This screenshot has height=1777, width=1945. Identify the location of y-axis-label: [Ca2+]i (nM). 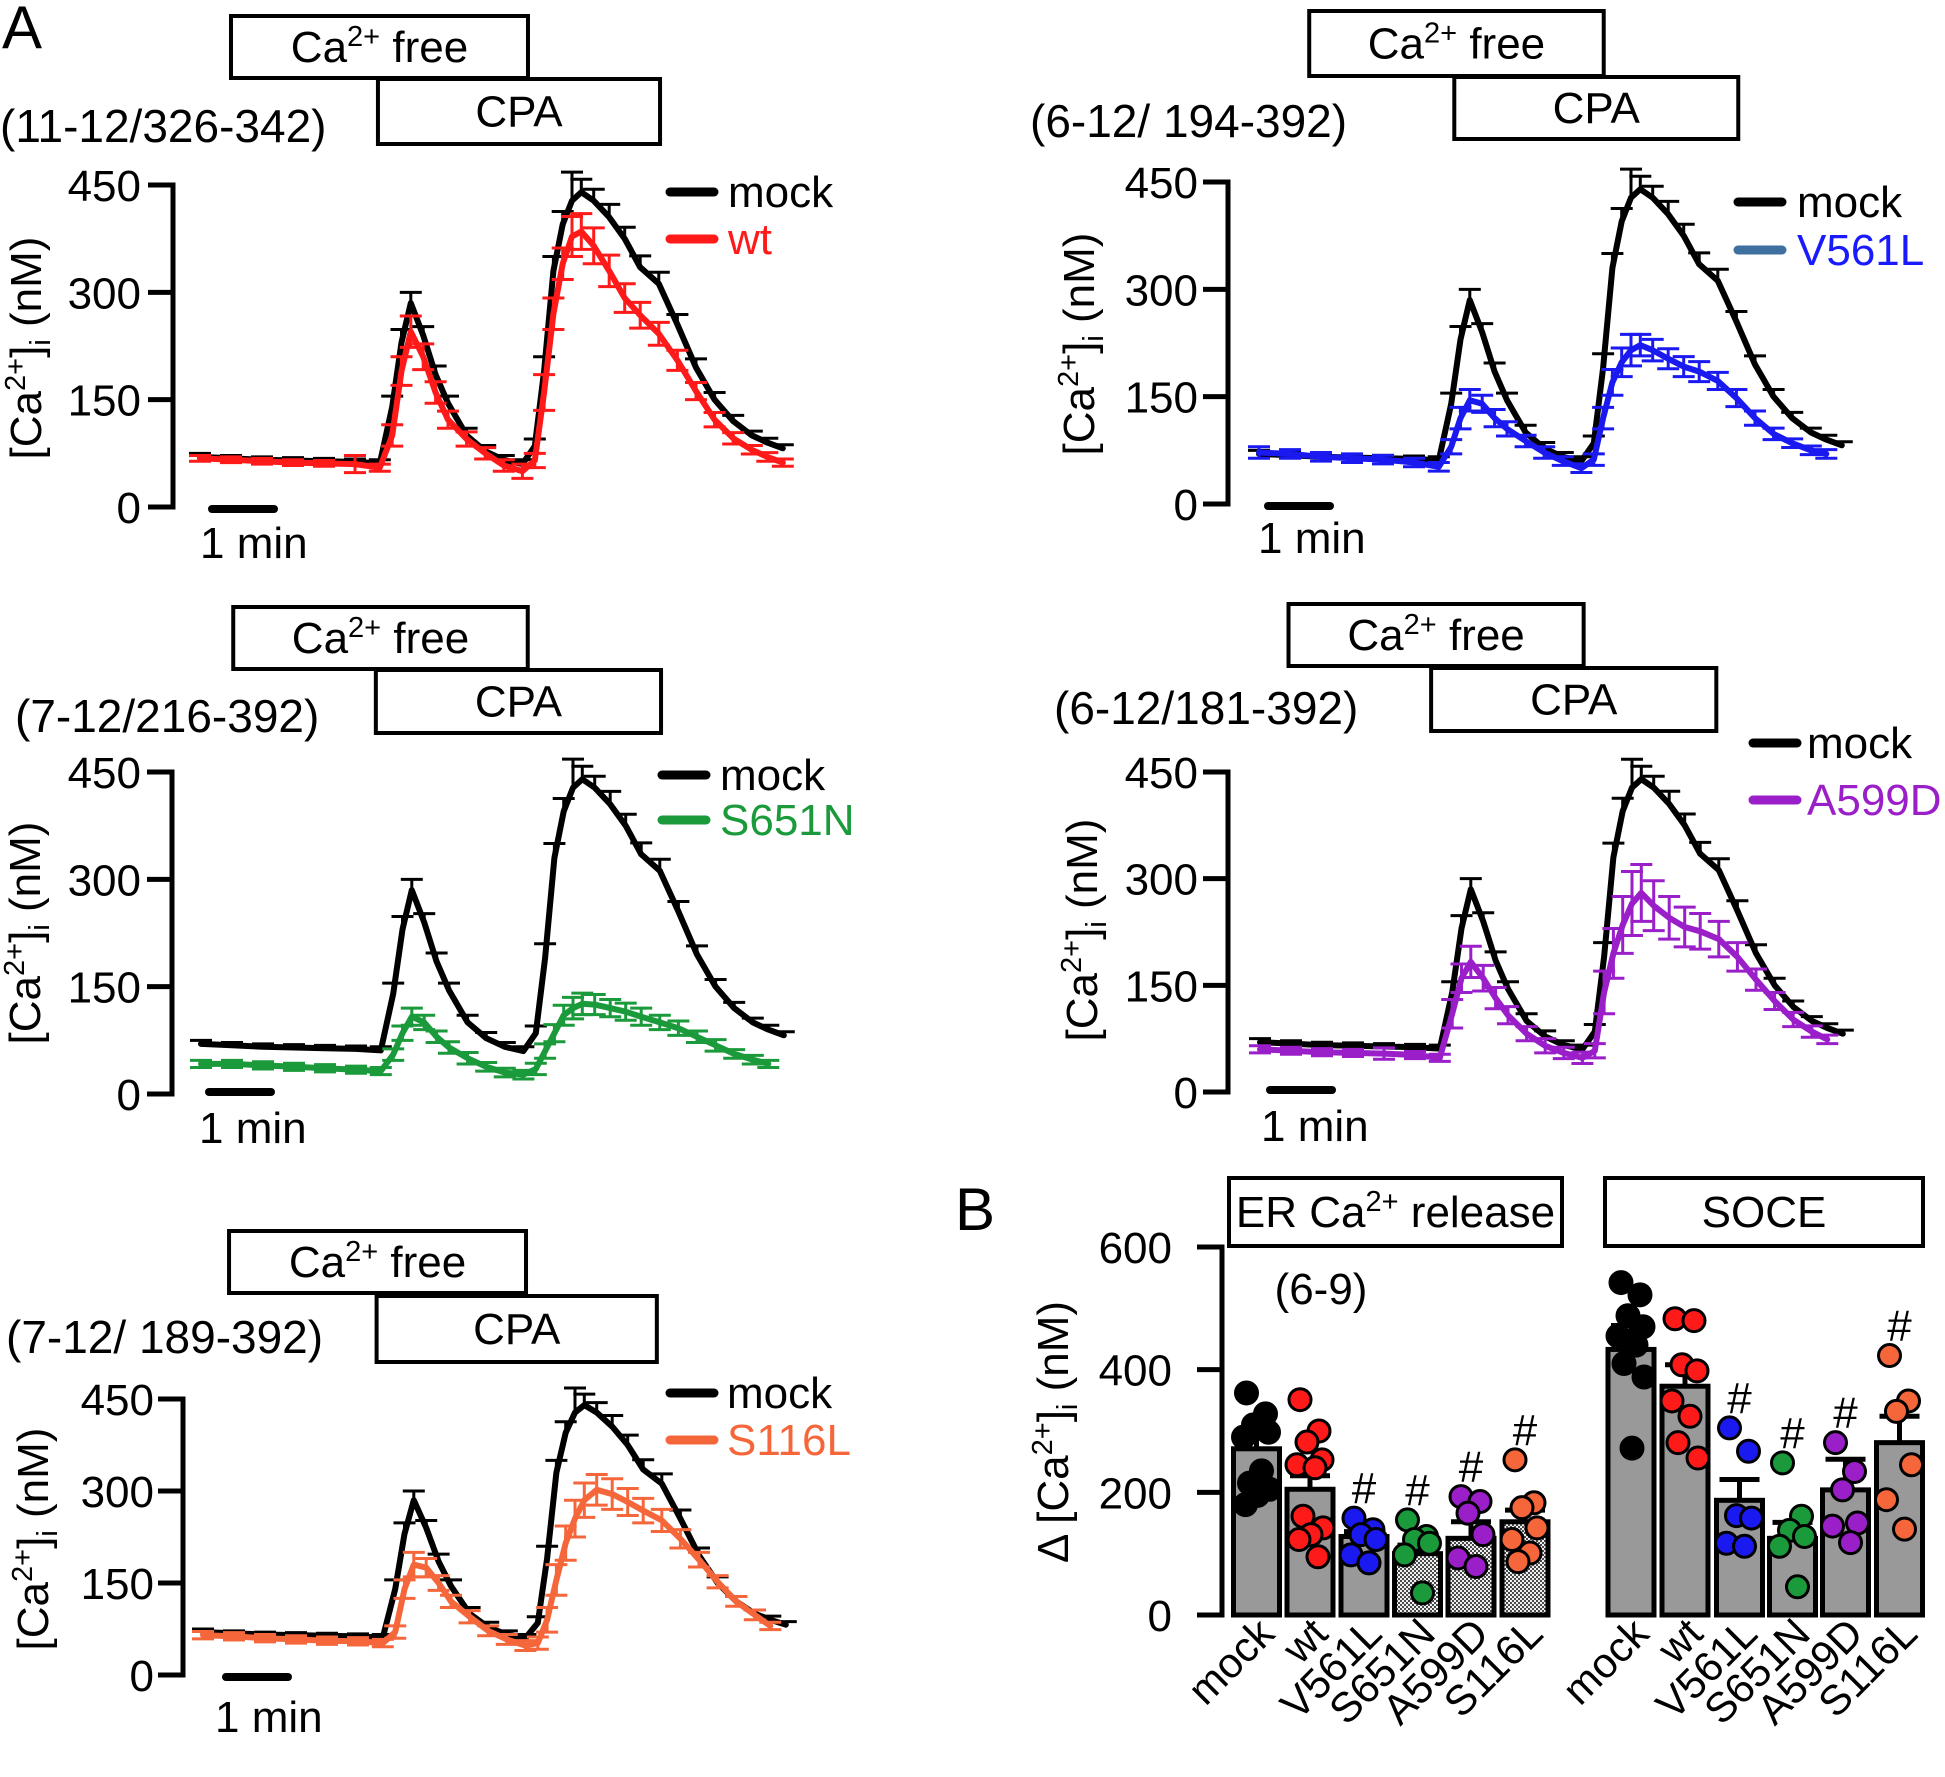
(1081, 344).